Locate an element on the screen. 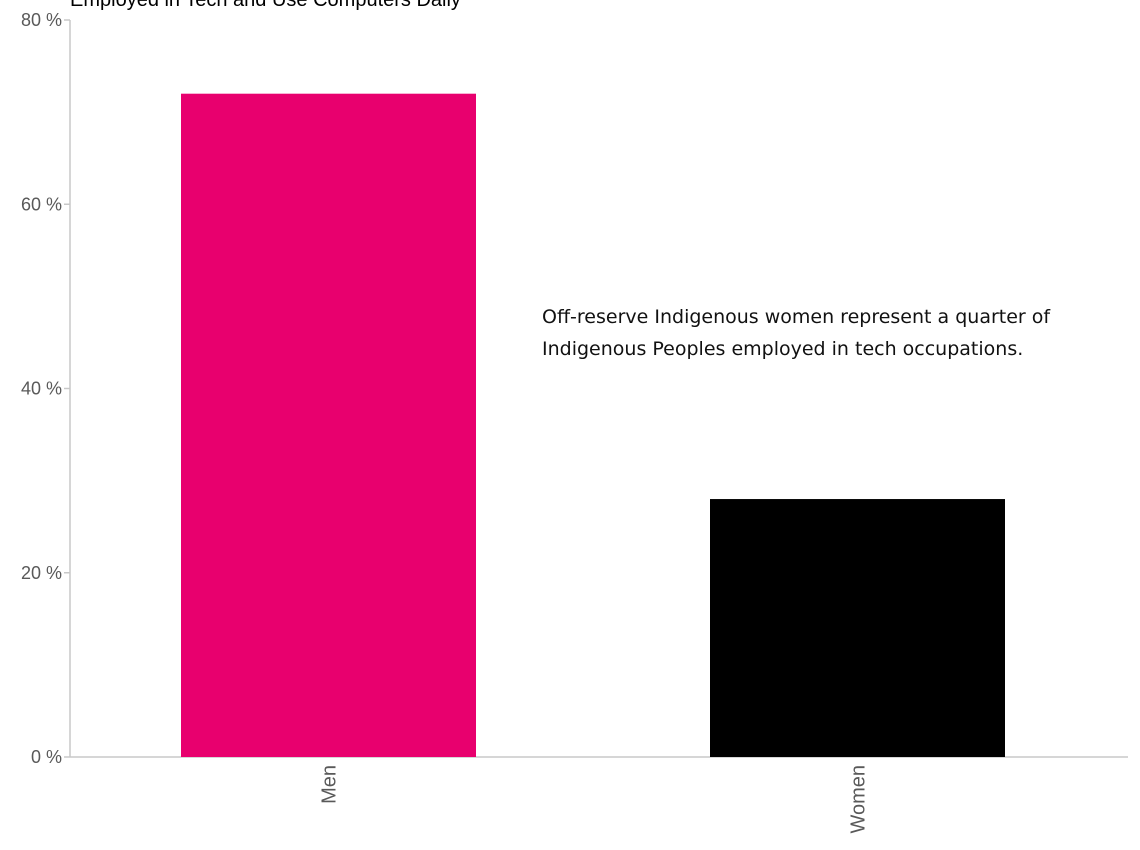  y-tick-label: 0 % is located at coordinates (46, 757).